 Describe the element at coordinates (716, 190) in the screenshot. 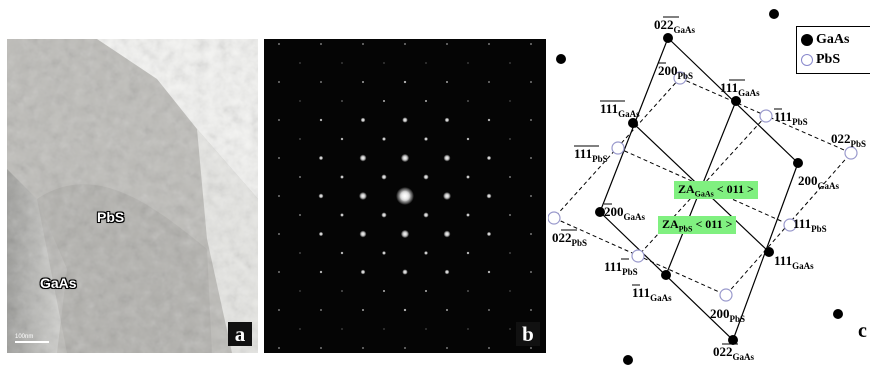

I see `gaas-zone-axis-label: ZAGaAs < 011 >` at that location.